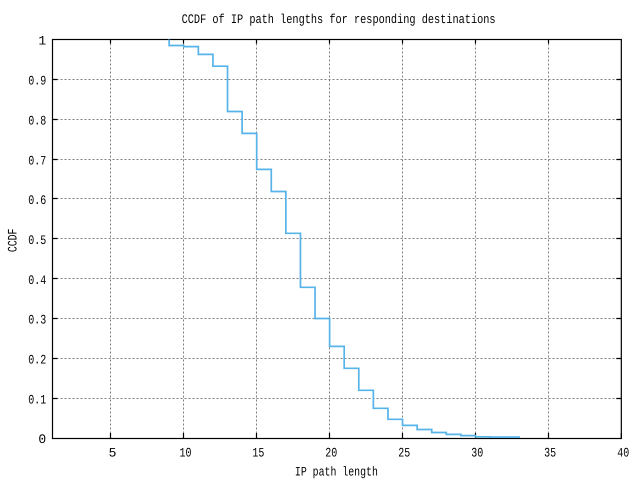  What do you see at coordinates (13, 241) in the screenshot?
I see `svg-text: CCDF` at bounding box center [13, 241].